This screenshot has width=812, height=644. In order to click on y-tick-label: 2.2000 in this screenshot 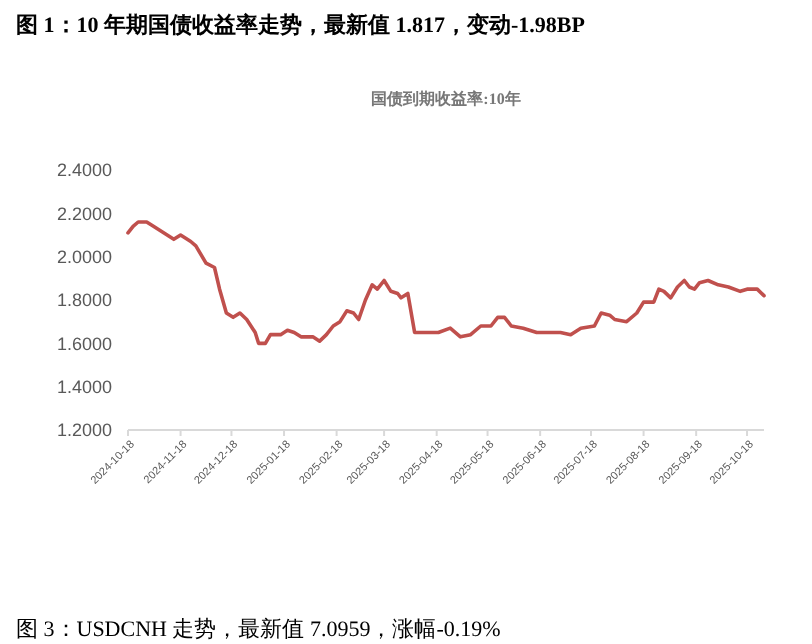, I will do `click(84, 213)`.